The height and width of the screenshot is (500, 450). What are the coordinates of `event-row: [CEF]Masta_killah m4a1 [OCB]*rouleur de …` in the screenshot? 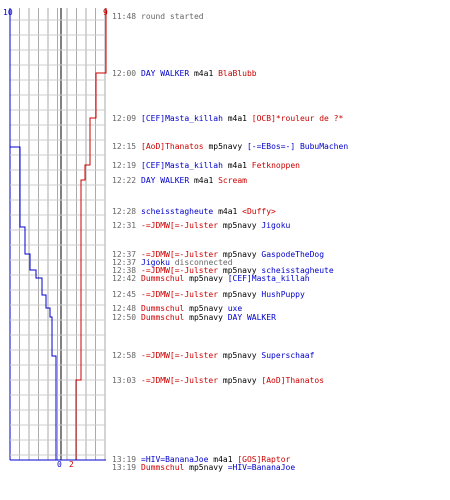 It's located at (242, 118).